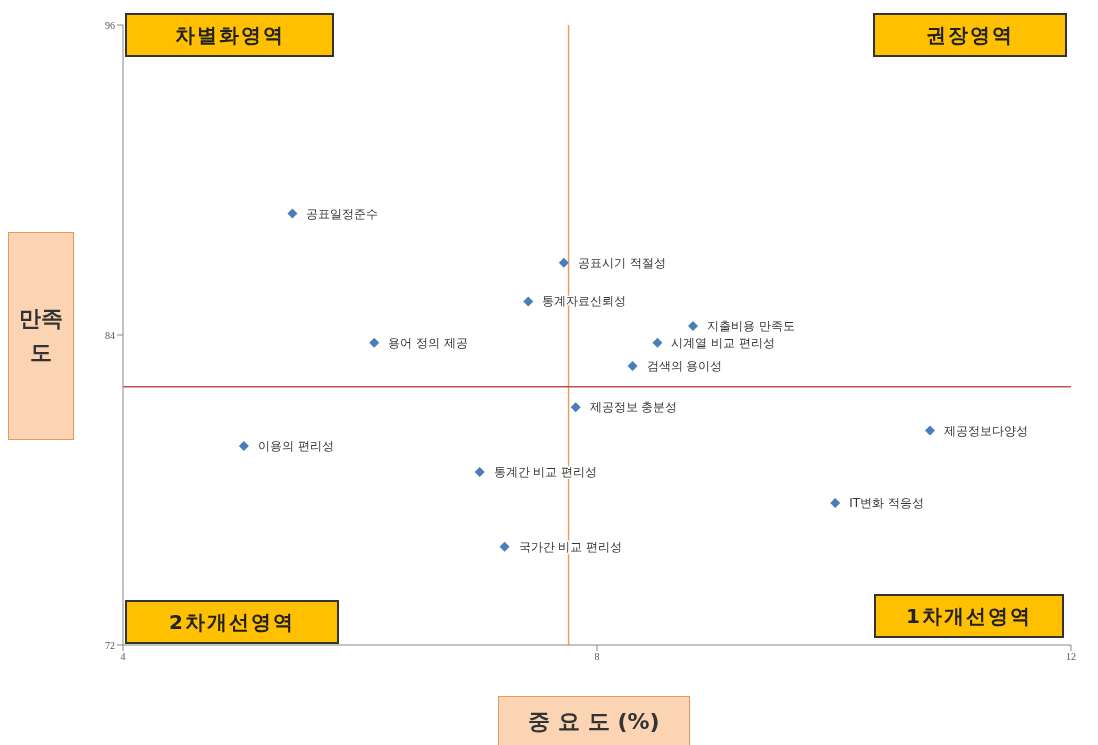  What do you see at coordinates (594, 720) in the screenshot?
I see `x-axis-title: 중 요 도 (%)` at bounding box center [594, 720].